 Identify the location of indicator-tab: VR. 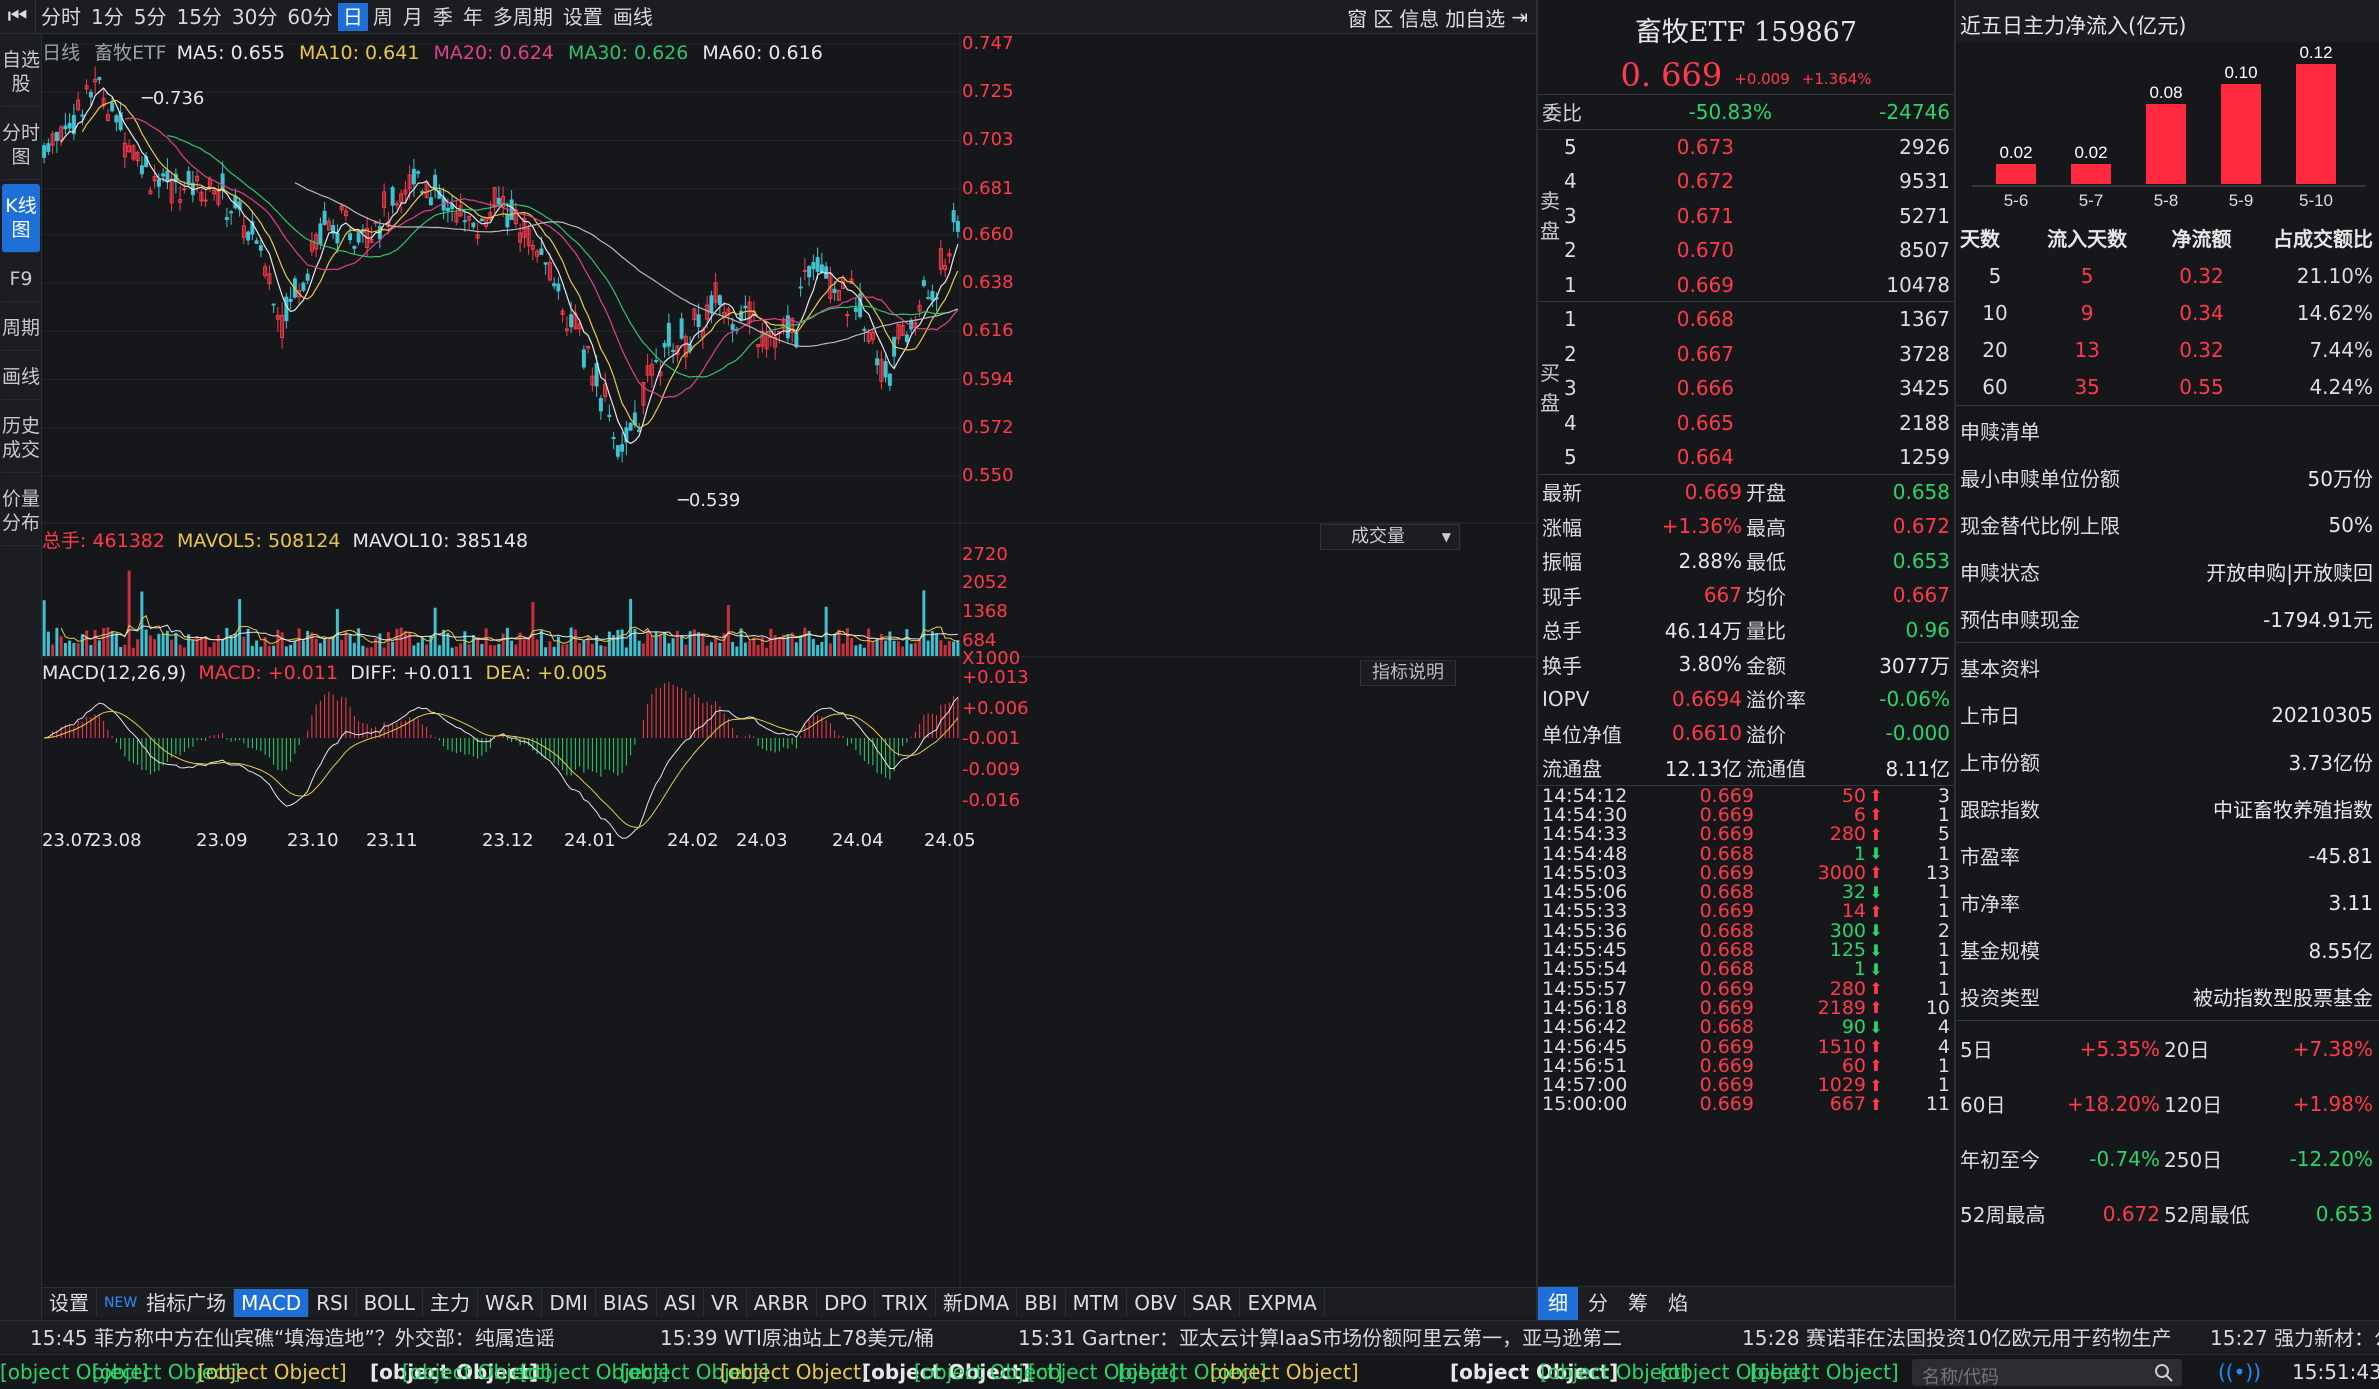
(725, 1302).